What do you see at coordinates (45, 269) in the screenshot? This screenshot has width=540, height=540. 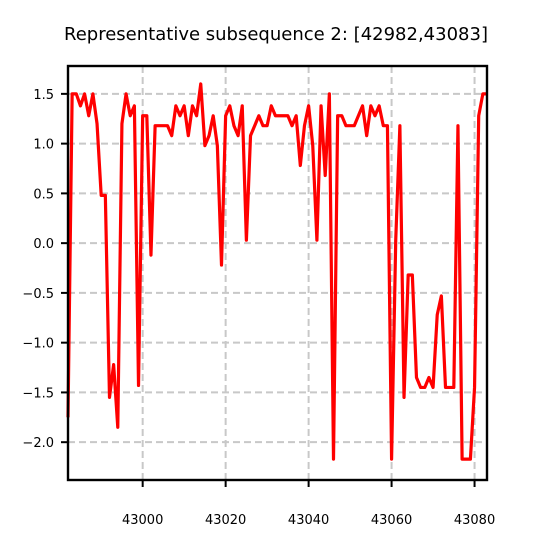 I see `y-axis: 1.5 1.0 0.5 0.0 −0.5 −1.0 −1.5 −2.0` at bounding box center [45, 269].